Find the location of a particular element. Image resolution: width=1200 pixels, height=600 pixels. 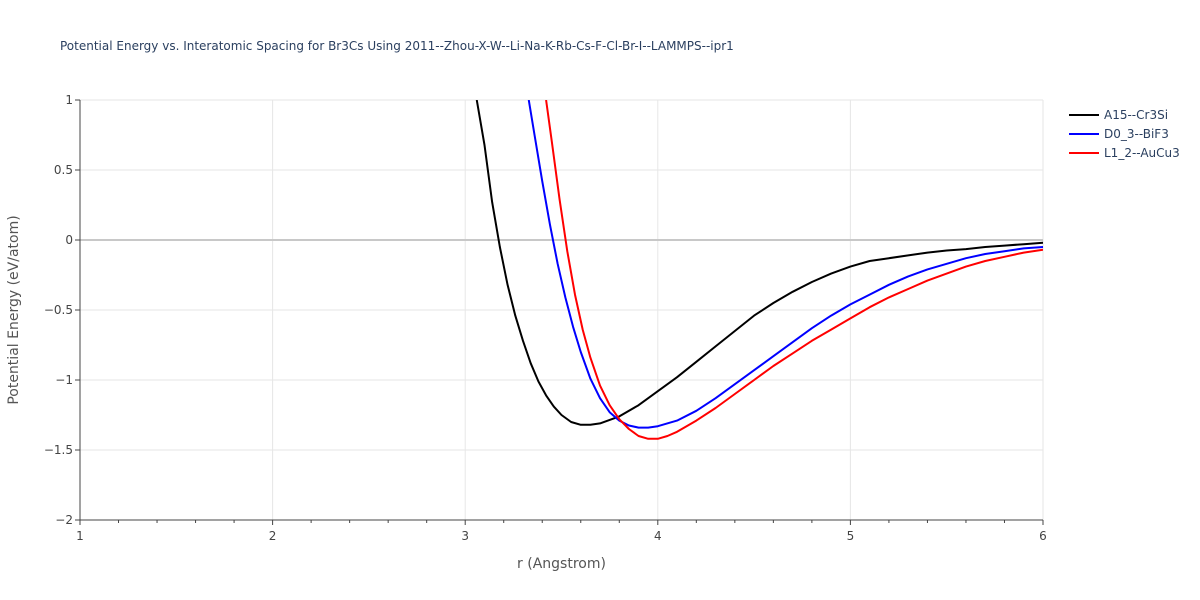

legend-item-1: D0_3--BiF3 is located at coordinates (1119, 134).